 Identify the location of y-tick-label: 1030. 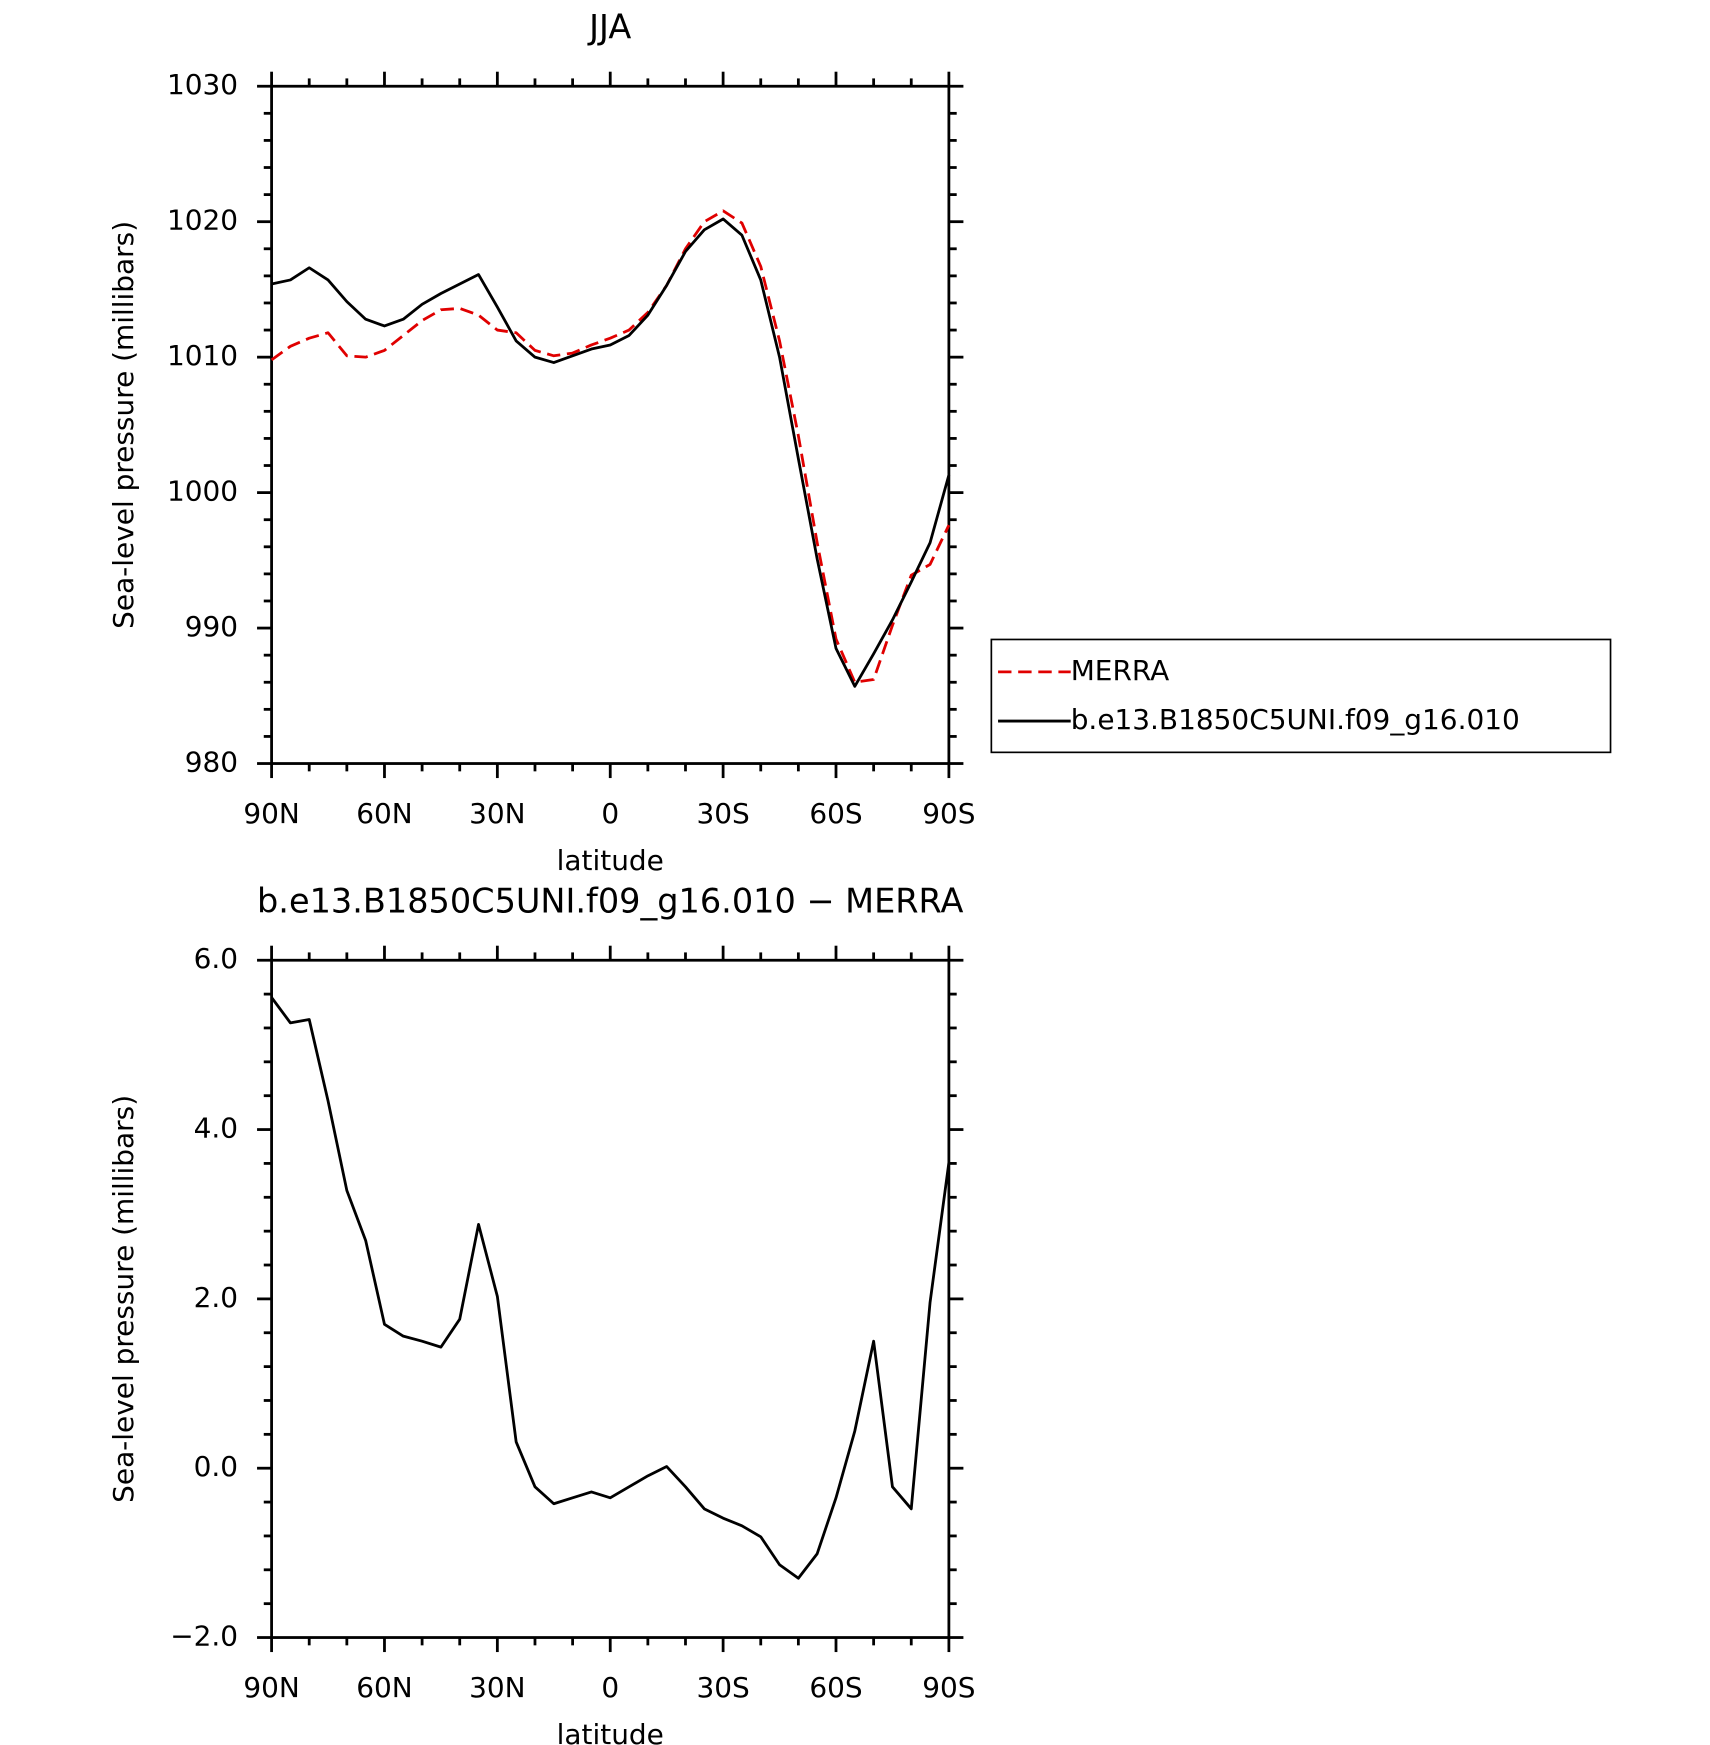
(202, 84).